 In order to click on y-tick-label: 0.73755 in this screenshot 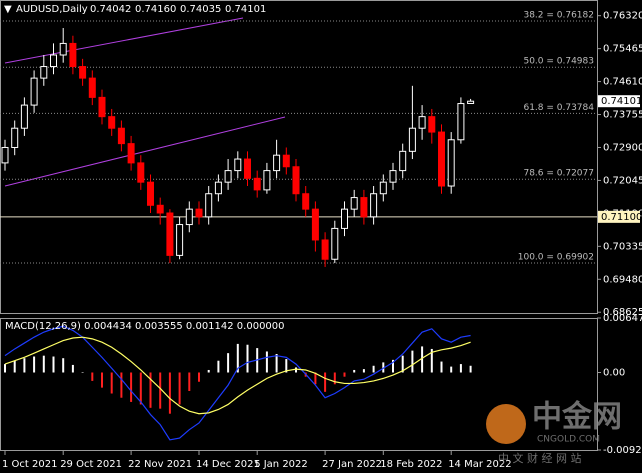, I will do `click(622, 115)`.